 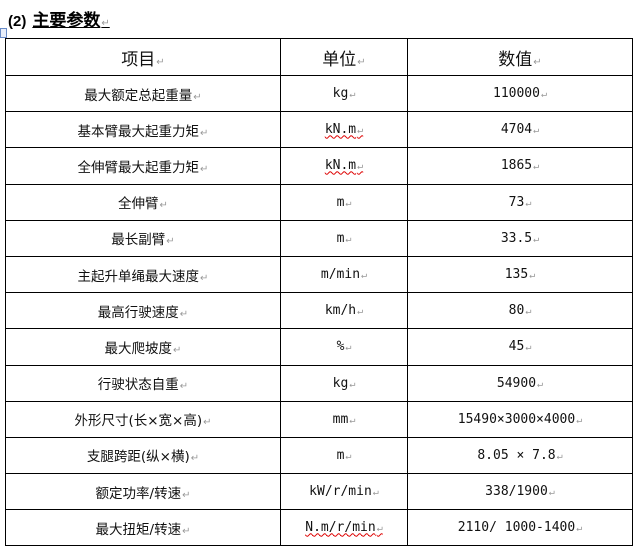 What do you see at coordinates (344, 492) in the screenshot?
I see `unit-cell: kW/r/min` at bounding box center [344, 492].